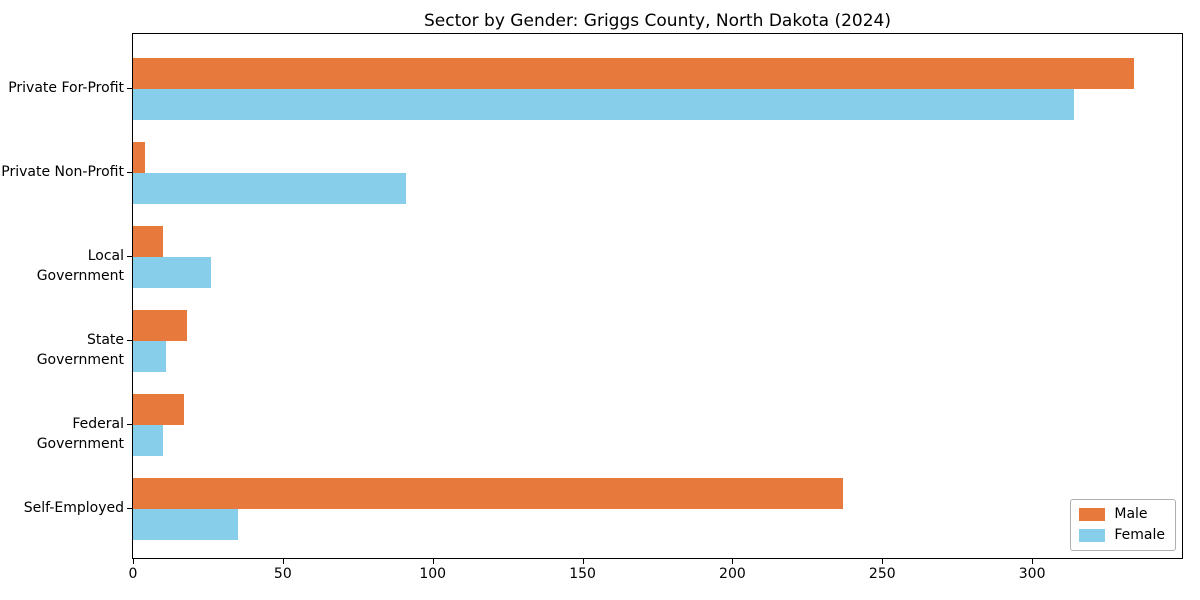 The height and width of the screenshot is (600, 1200). Describe the element at coordinates (139, 157) in the screenshot. I see `bar-male-private-non-profit` at that location.